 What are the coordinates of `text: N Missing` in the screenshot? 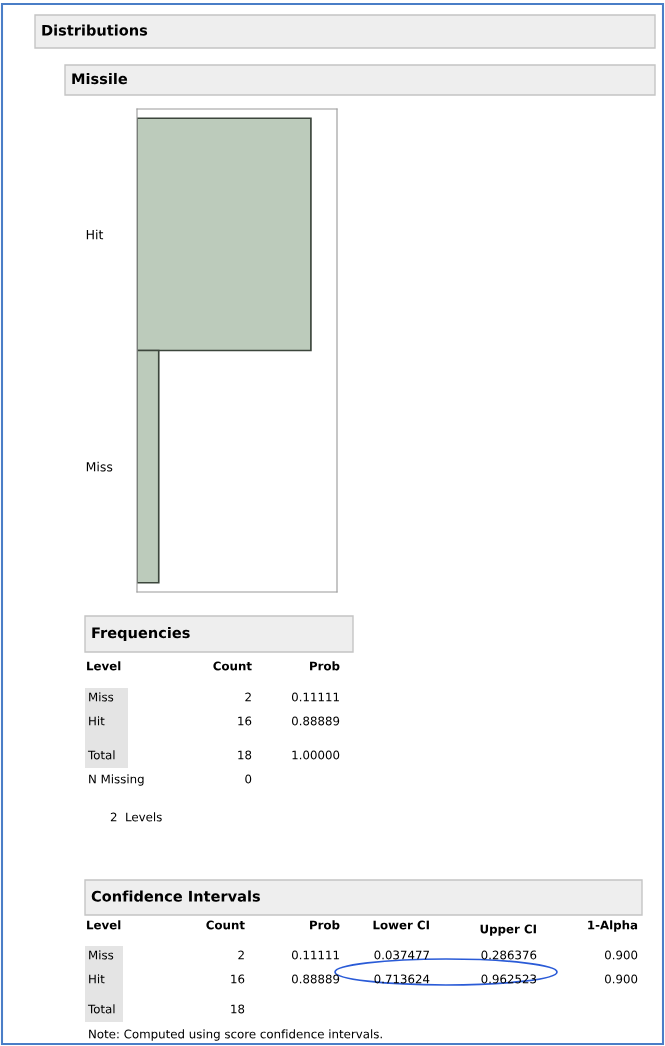 It's located at (116, 780).